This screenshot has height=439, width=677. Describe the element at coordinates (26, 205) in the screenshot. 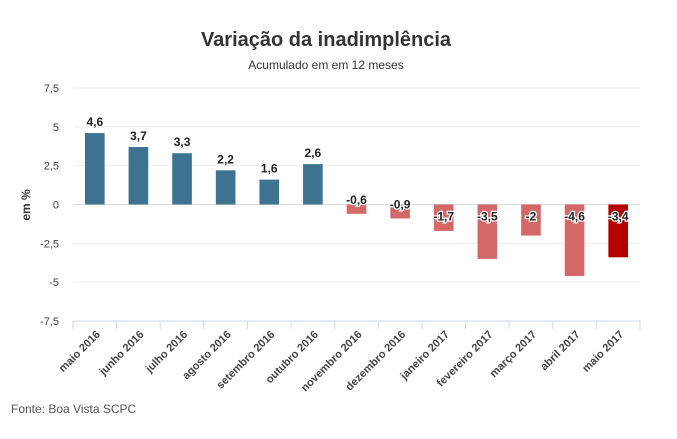

I see `y-axis-title: em %` at that location.